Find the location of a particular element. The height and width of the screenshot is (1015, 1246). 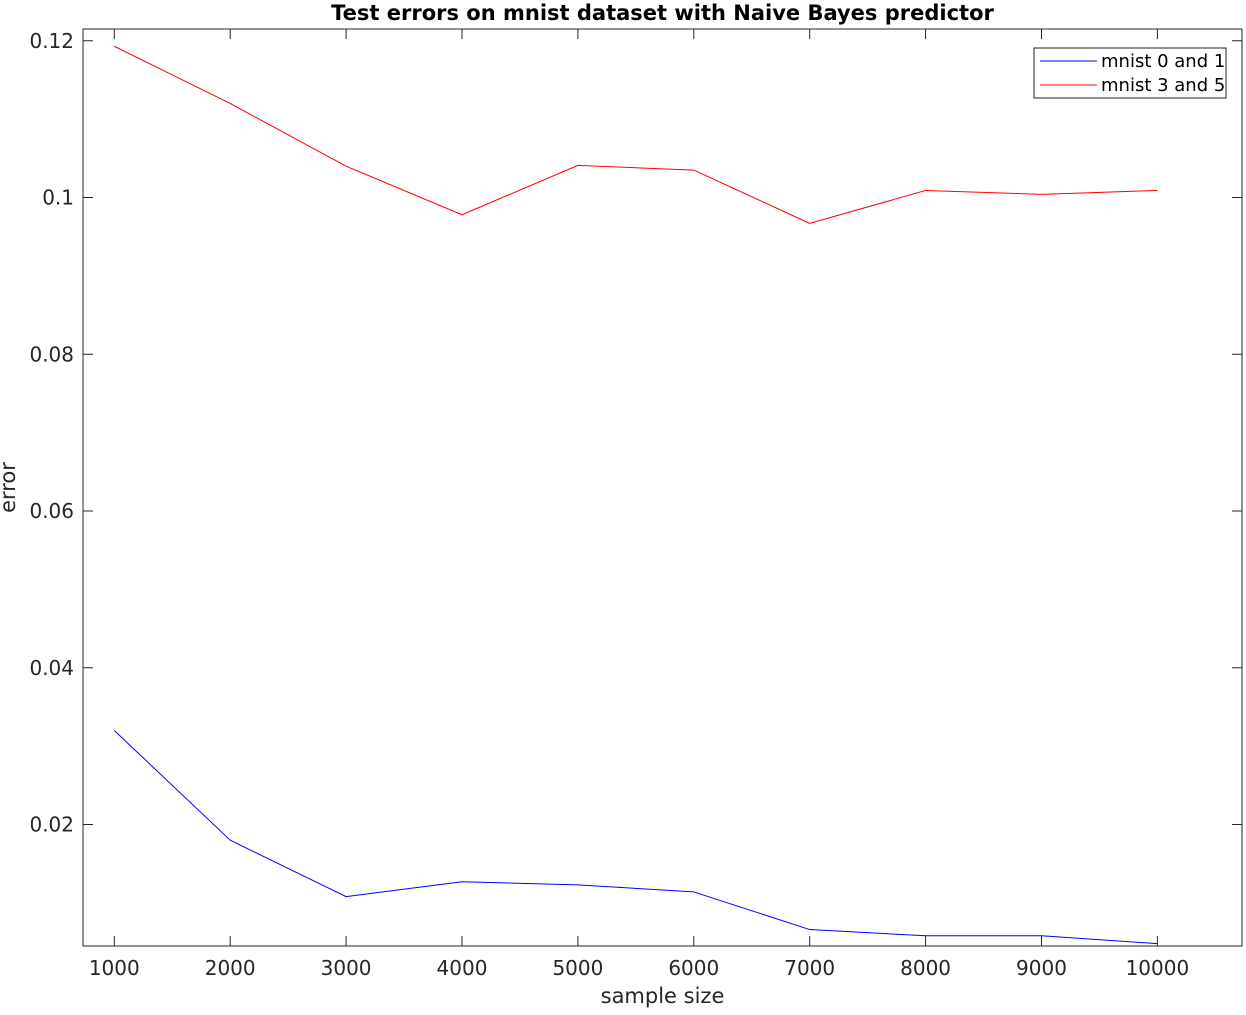

y-tick-label: 0.02 is located at coordinates (51, 825).